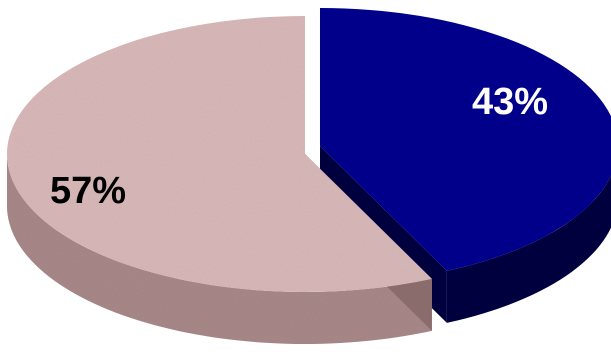 The width and height of the screenshot is (611, 358). What do you see at coordinates (88, 191) in the screenshot?
I see `pie-slice-57-label: 57%` at bounding box center [88, 191].